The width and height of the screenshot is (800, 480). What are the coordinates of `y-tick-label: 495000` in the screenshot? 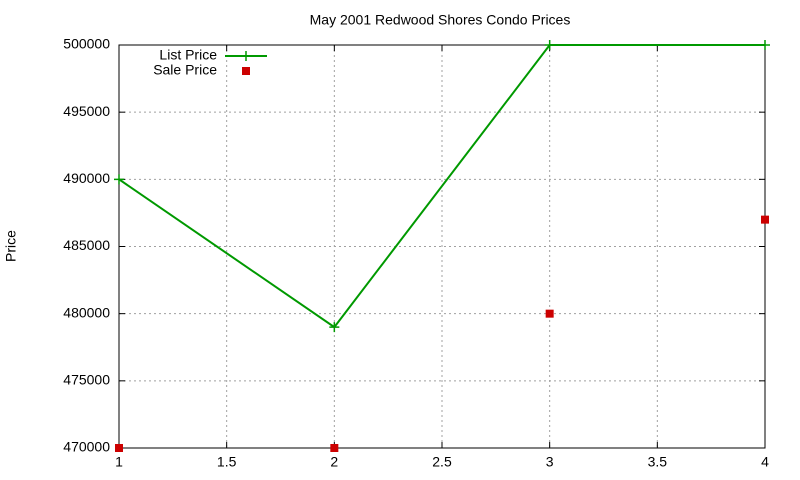 It's located at (86, 111).